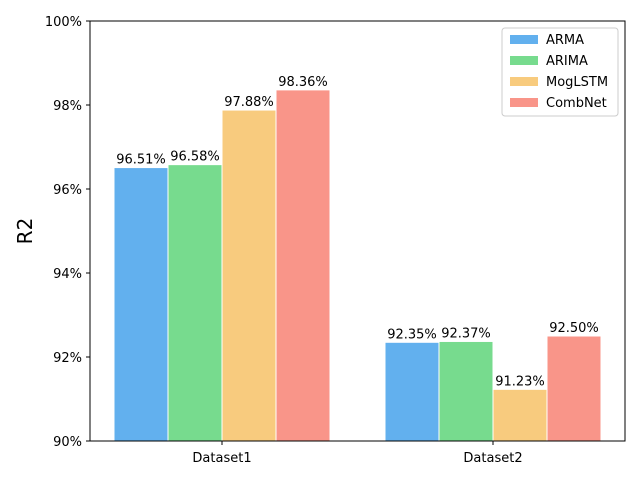 The height and width of the screenshot is (480, 640). Describe the element at coordinates (67, 232) in the screenshot. I see `y-axis: 90% 92% 94% 96% 98% 100%` at that location.